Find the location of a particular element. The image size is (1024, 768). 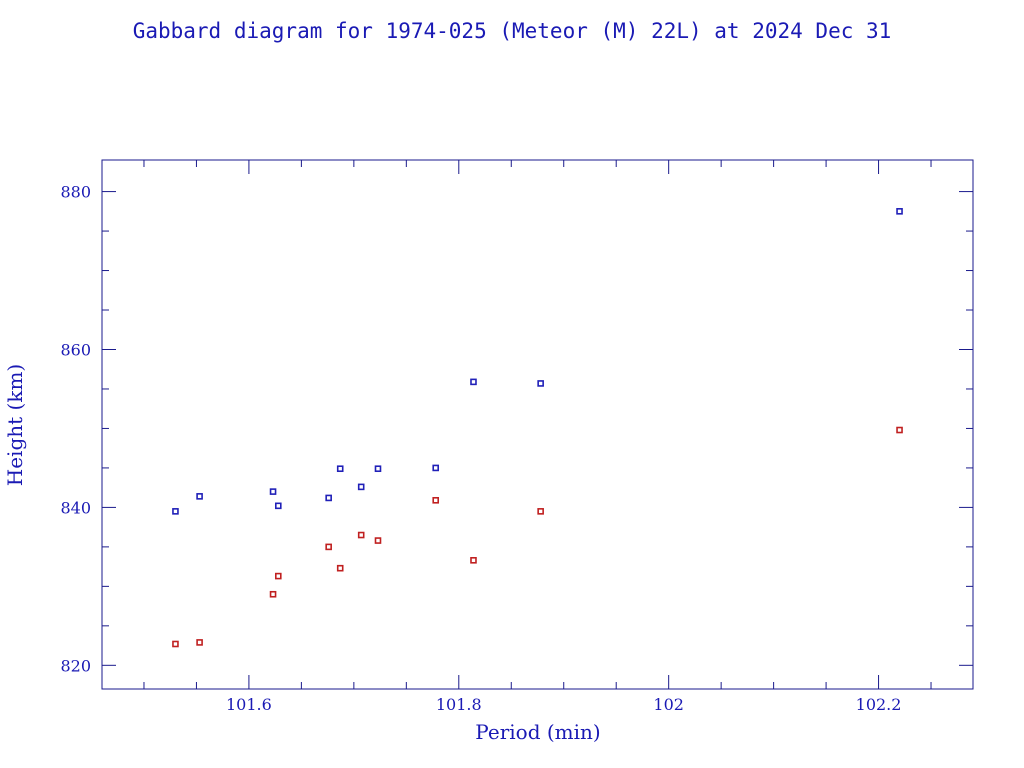

x-tick-label: 101.8 is located at coordinates (459, 704).